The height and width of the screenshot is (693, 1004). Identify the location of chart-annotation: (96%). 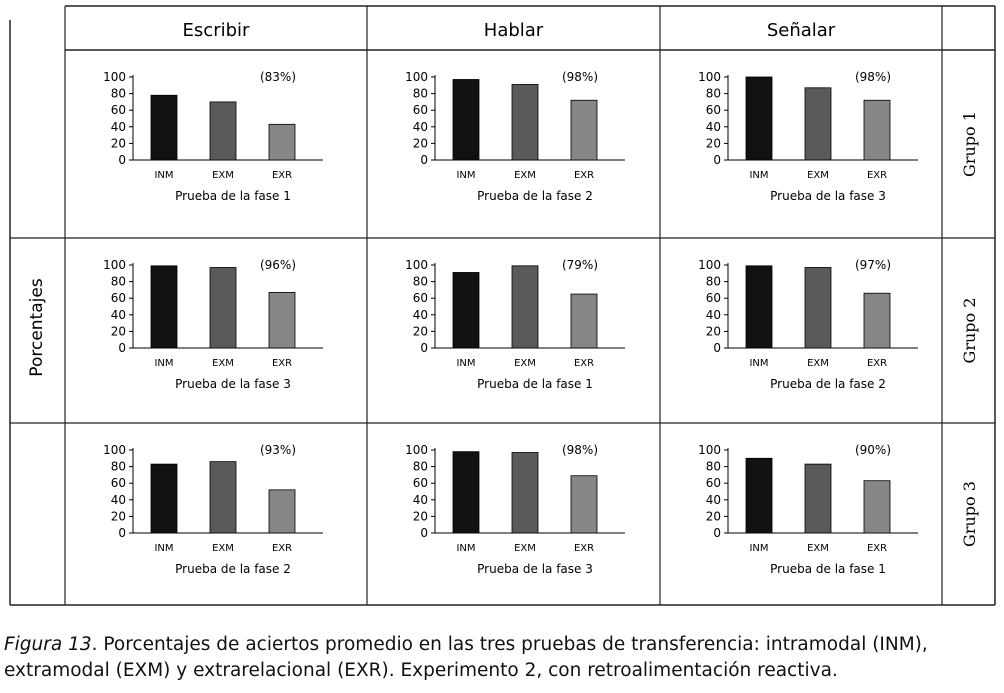
(278, 265).